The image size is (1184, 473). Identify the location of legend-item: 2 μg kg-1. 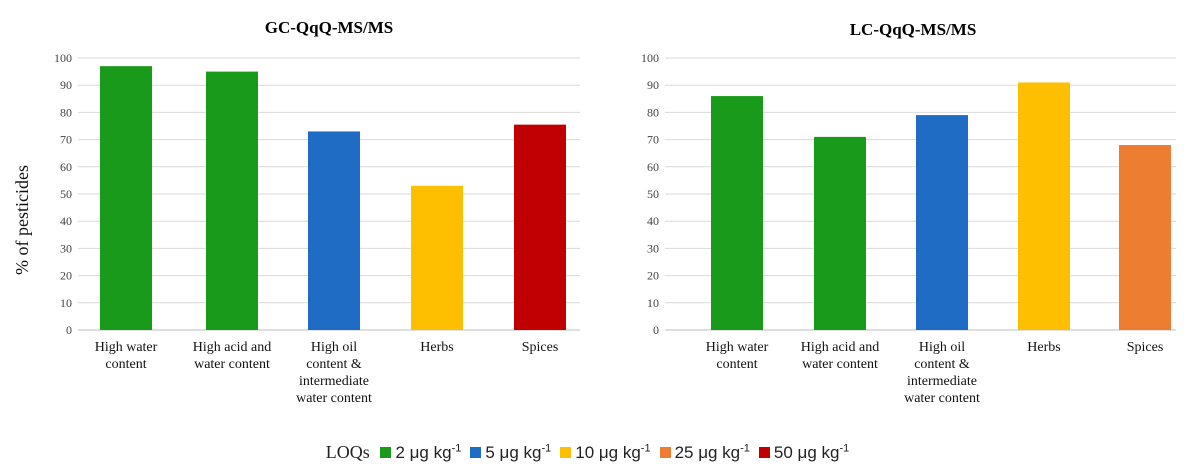
(420, 452).